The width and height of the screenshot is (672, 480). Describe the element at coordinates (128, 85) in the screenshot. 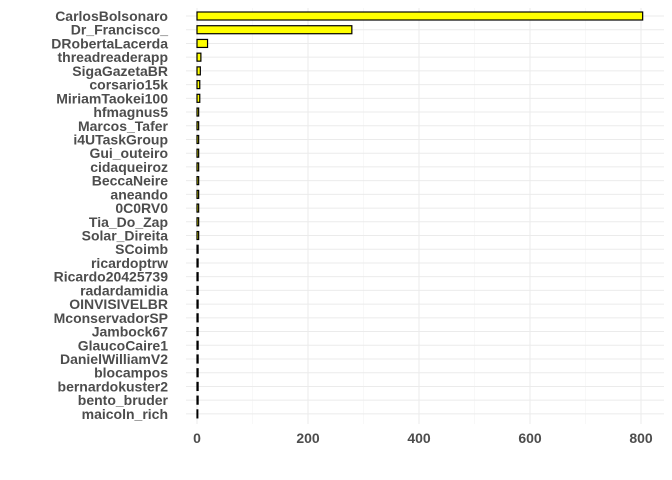

I see `category-label: corsario15k` at that location.